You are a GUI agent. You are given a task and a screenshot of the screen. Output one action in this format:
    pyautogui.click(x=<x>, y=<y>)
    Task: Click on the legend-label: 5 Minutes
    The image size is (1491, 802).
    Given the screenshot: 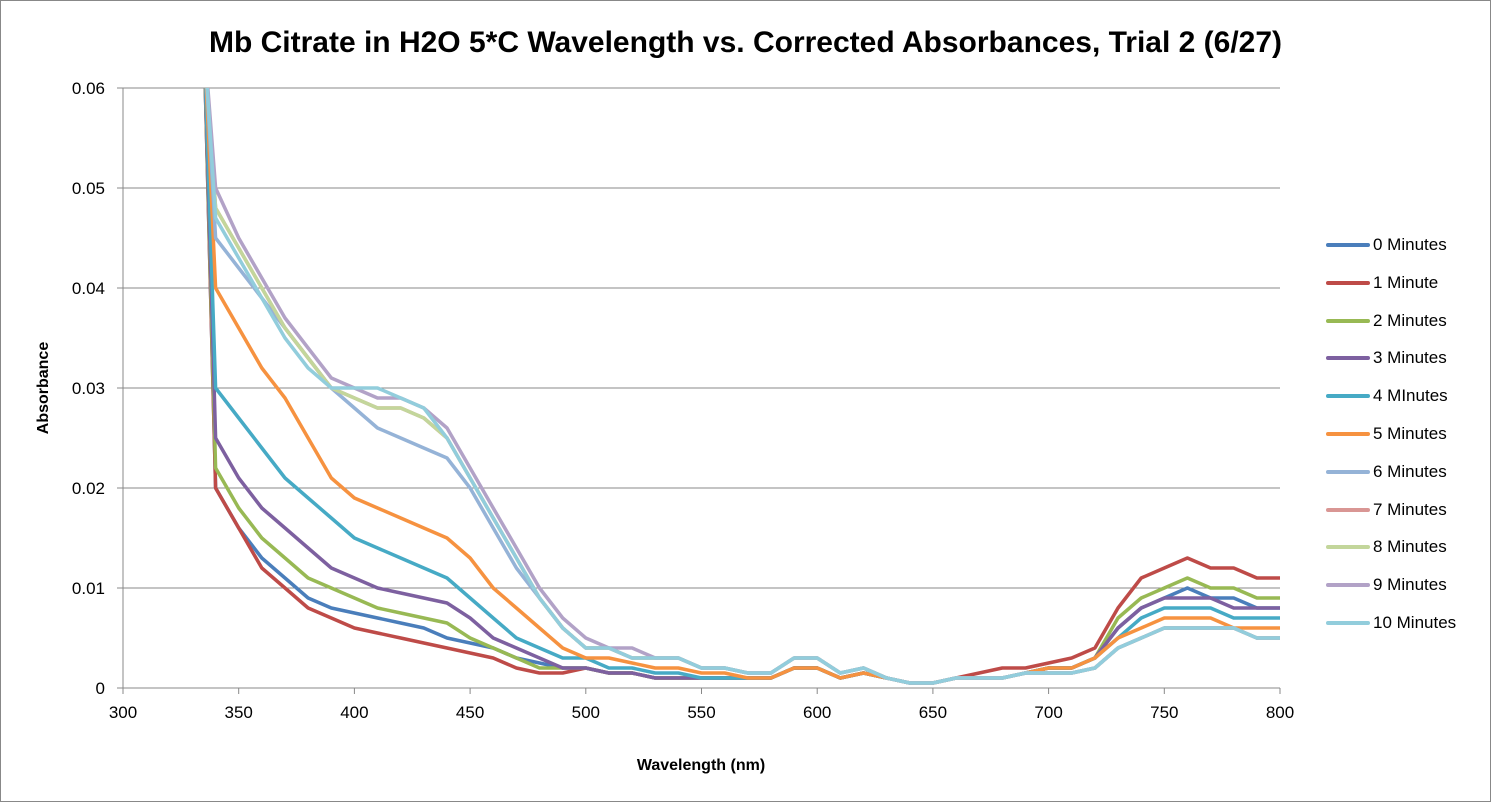 What is the action you would take?
    pyautogui.click(x=1410, y=433)
    